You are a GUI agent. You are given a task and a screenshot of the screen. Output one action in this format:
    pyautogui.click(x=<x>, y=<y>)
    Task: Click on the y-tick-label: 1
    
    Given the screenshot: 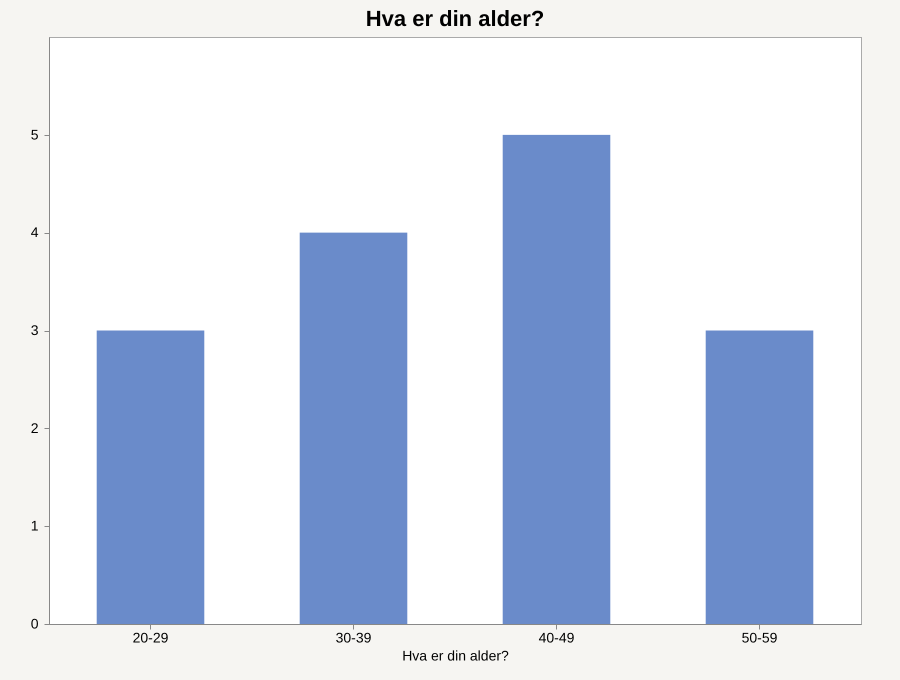 What is the action you would take?
    pyautogui.click(x=34, y=526)
    